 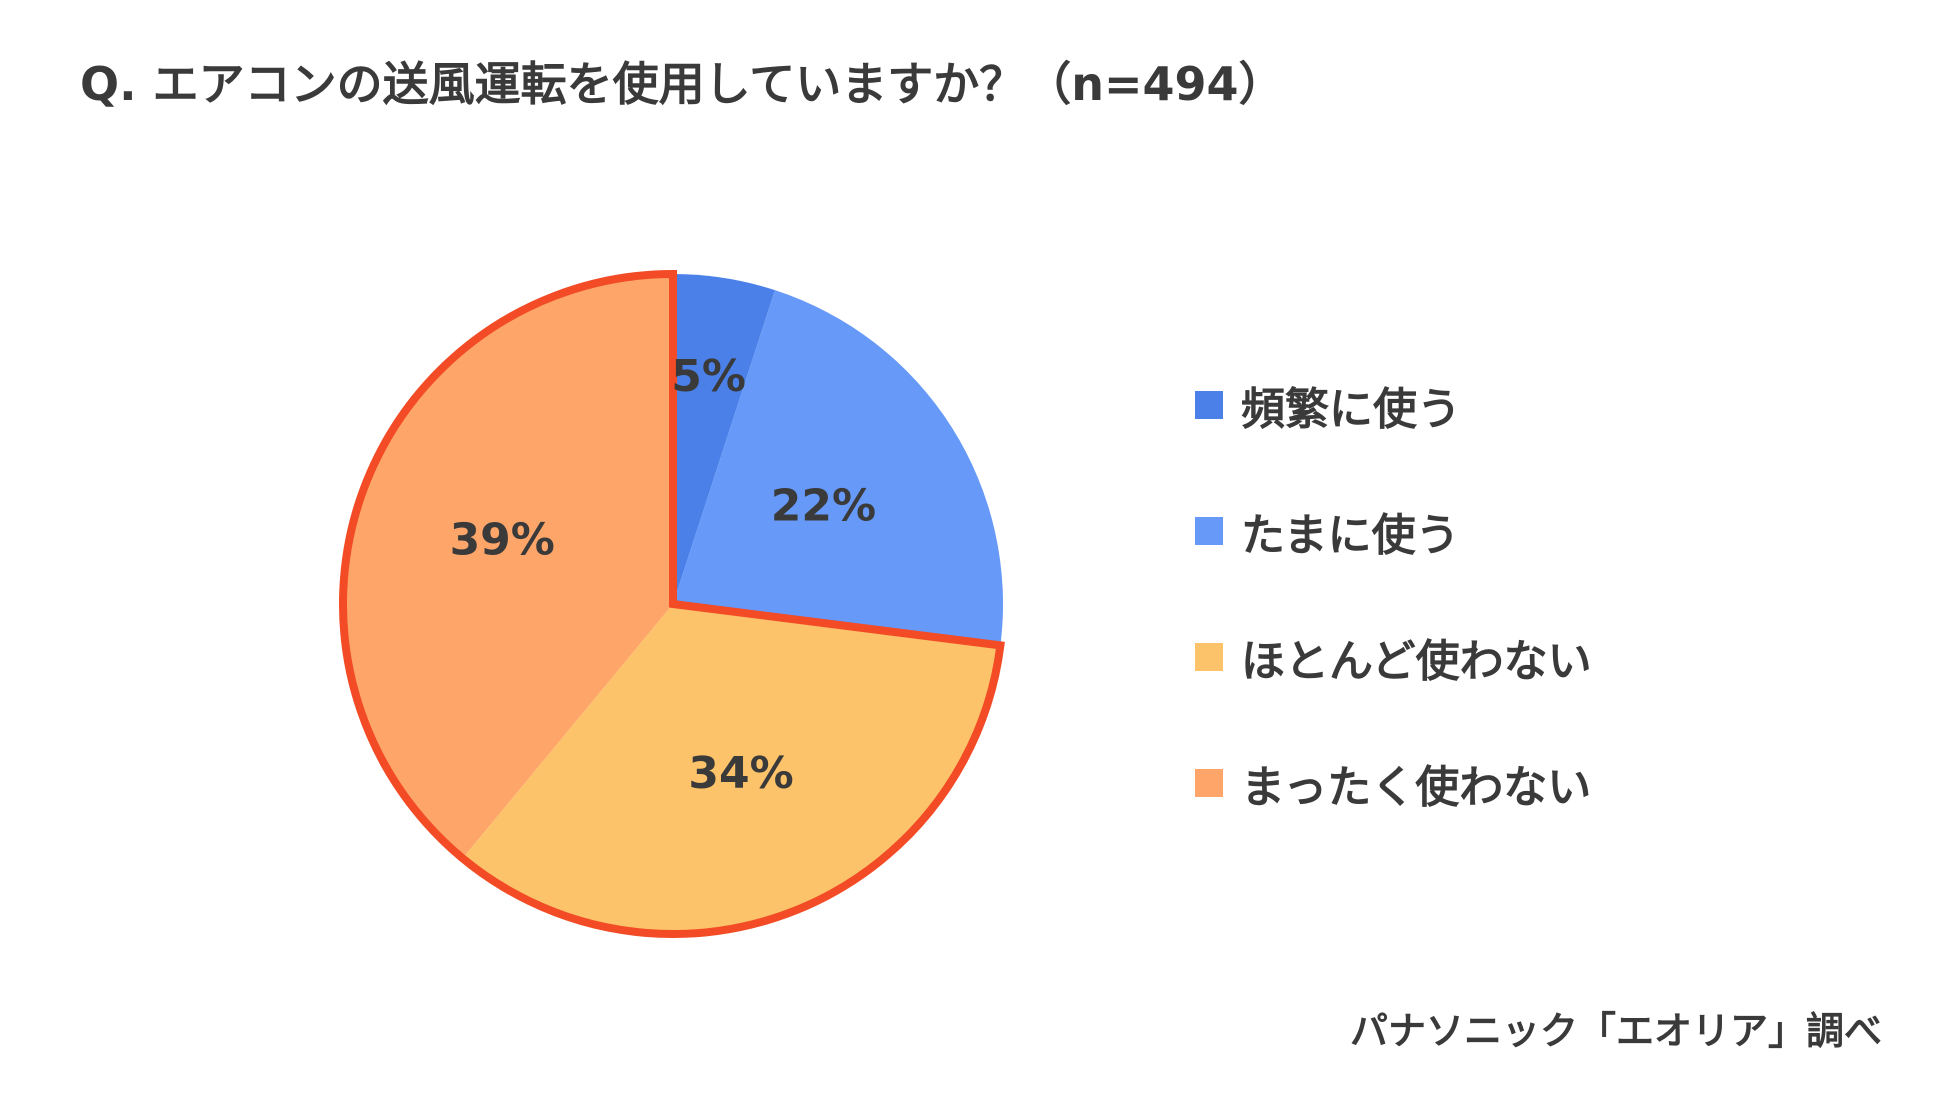 What do you see at coordinates (1416, 661) in the screenshot?
I see `legend-label-rarely: ほとんど使わない` at bounding box center [1416, 661].